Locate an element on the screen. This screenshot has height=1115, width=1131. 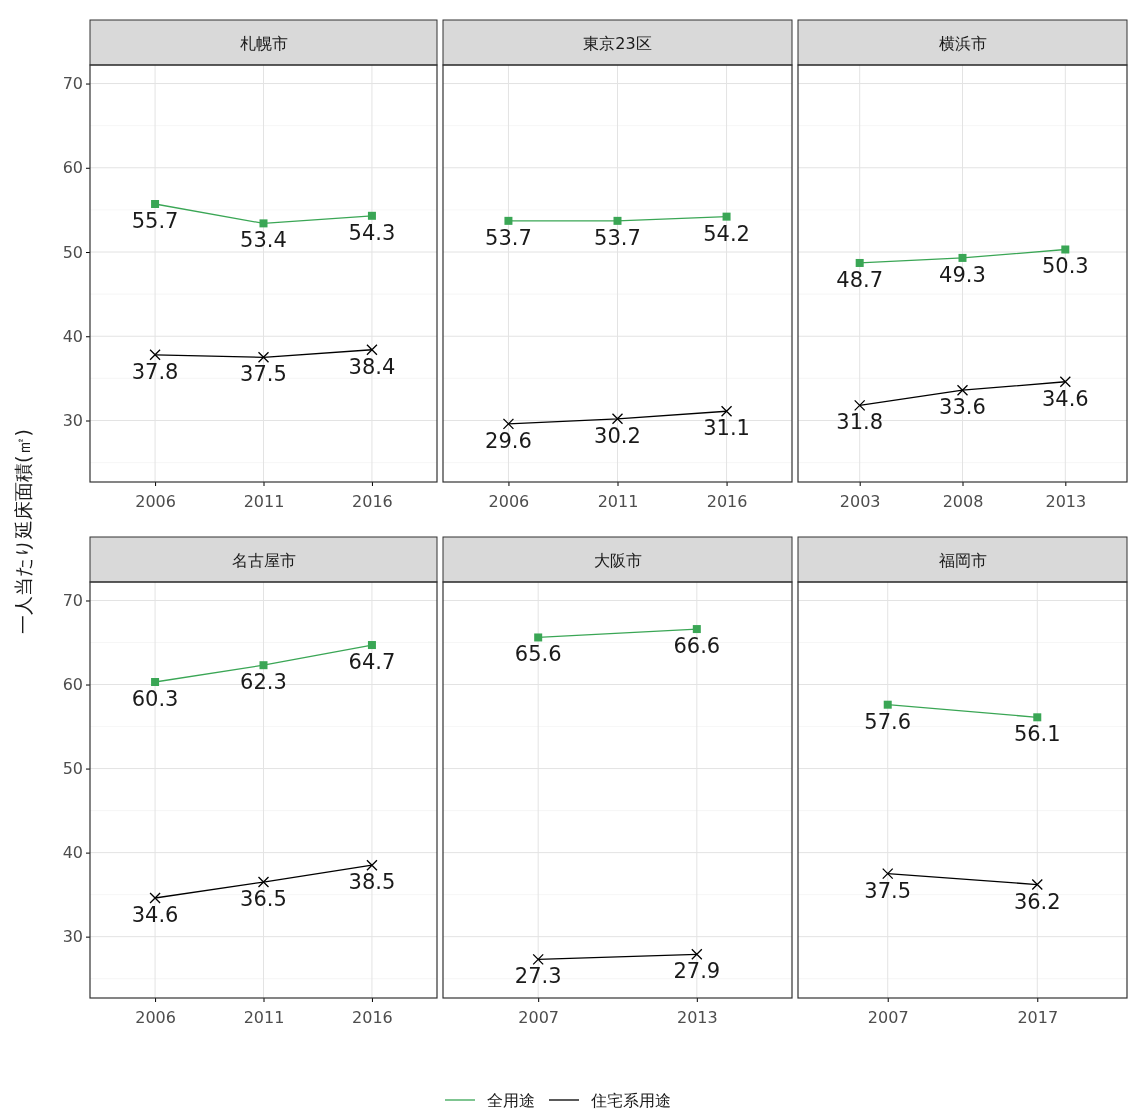
data-label: 53.4 is located at coordinates (263, 240).